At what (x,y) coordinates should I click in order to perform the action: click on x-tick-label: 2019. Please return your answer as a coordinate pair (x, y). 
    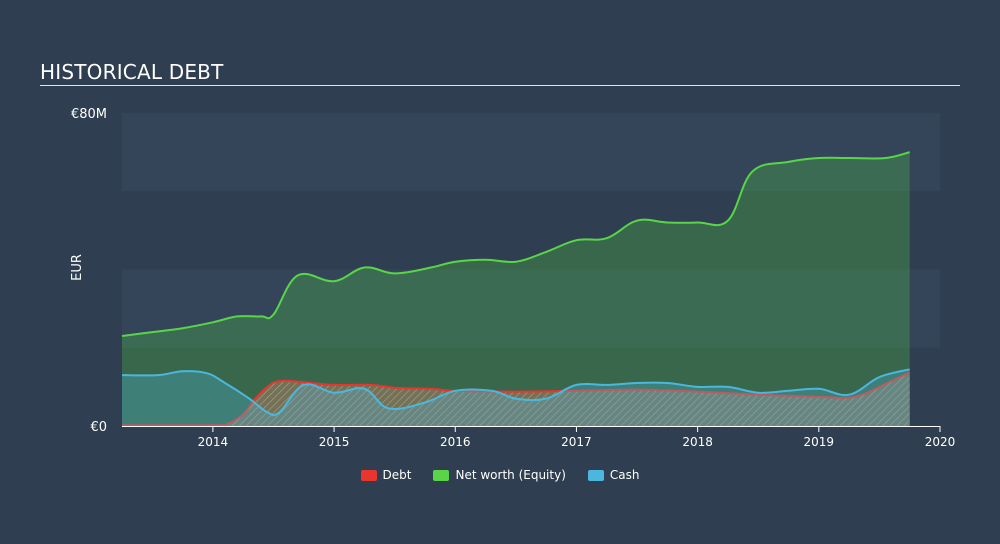
    Looking at the image, I should click on (819, 442).